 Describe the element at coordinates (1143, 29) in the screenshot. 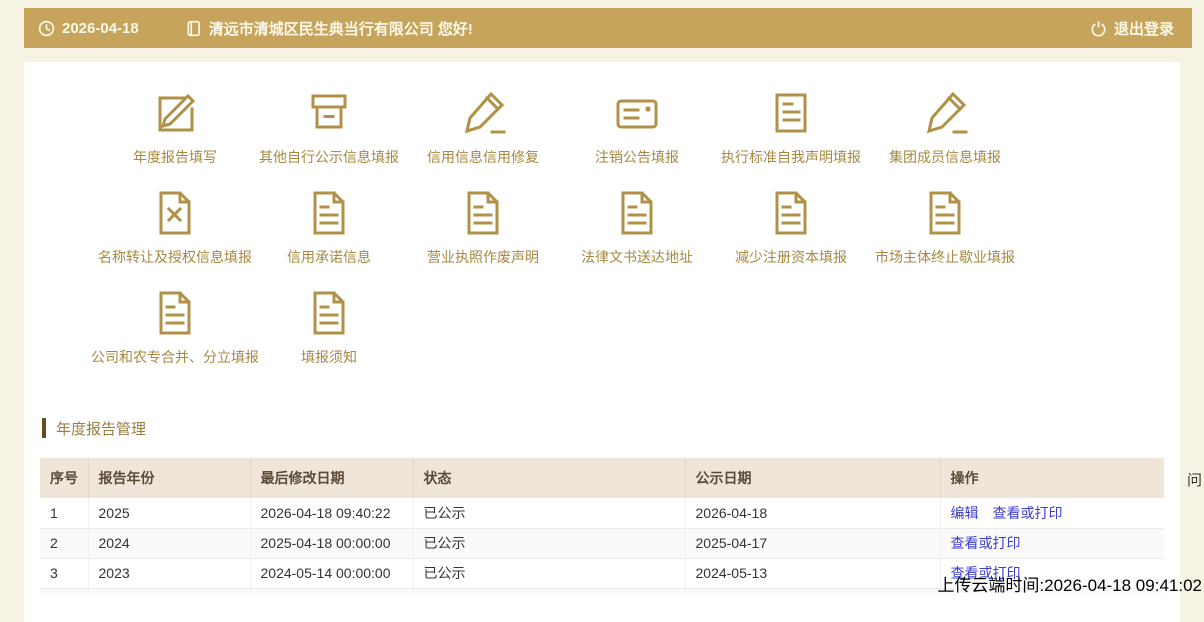

I see `logout-label: 退出登录` at that location.